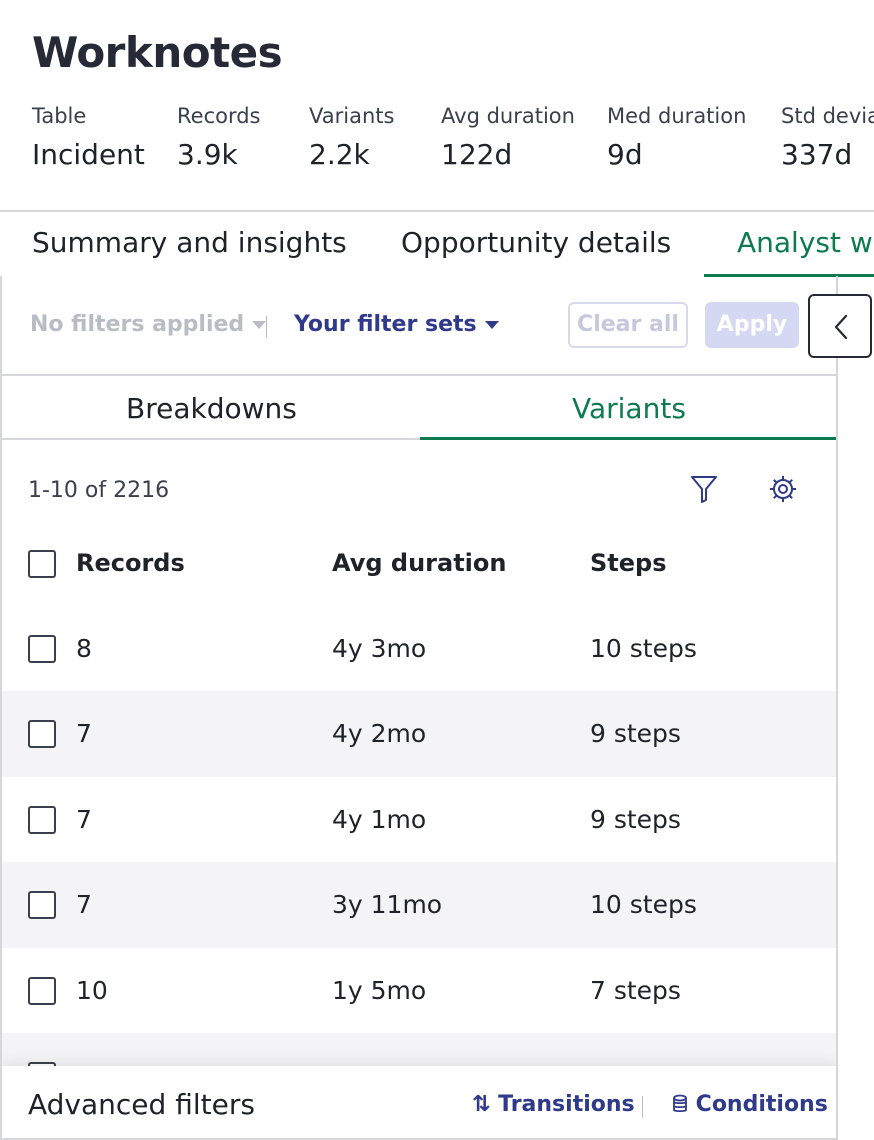 This screenshot has width=874, height=1140. I want to click on transitions-label: Transitions, so click(566, 1104).